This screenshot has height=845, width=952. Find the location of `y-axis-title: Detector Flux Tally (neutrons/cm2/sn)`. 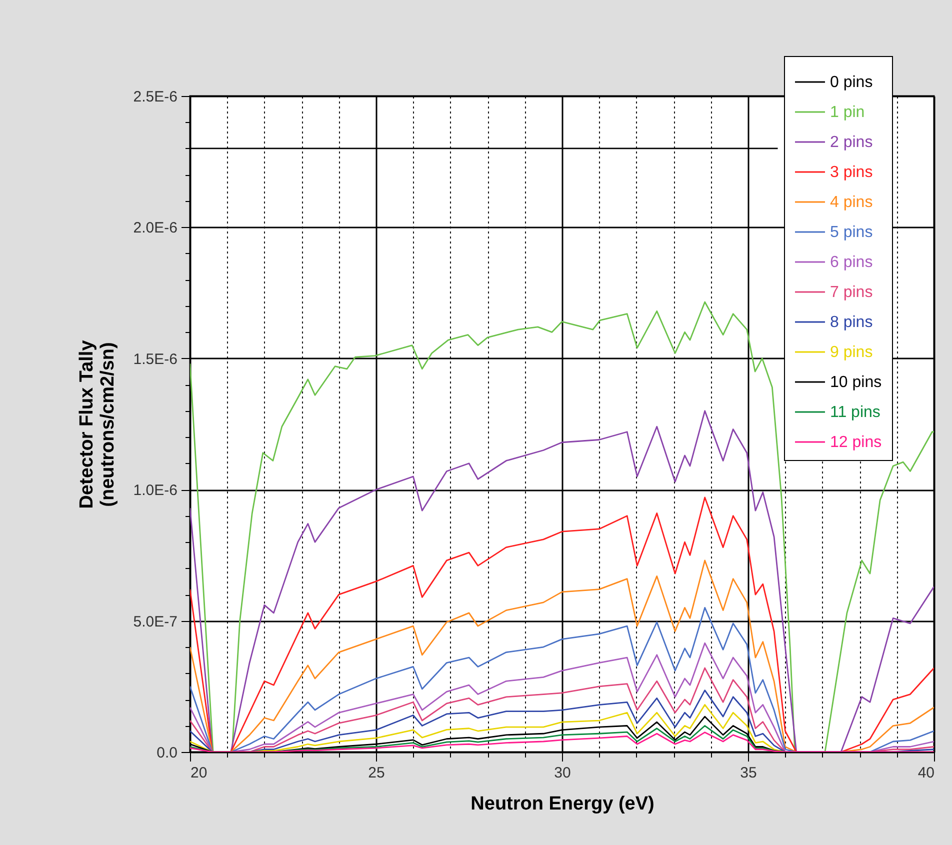

y-axis-title: Detector Flux Tally (neutrons/cm2/sn) is located at coordinates (97, 424).